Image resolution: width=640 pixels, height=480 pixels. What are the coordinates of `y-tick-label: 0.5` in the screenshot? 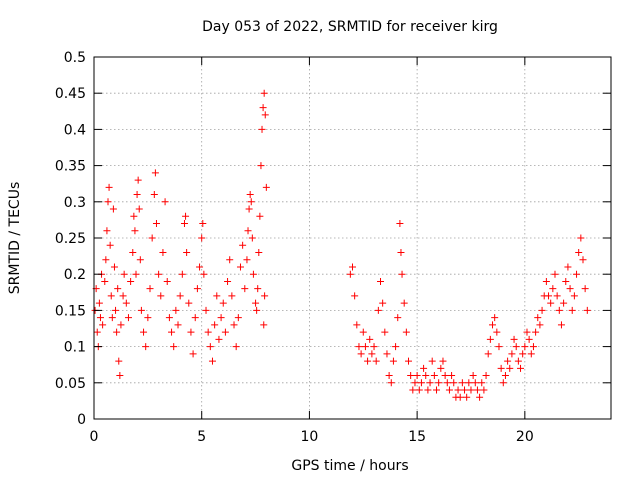 It's located at (75, 58).